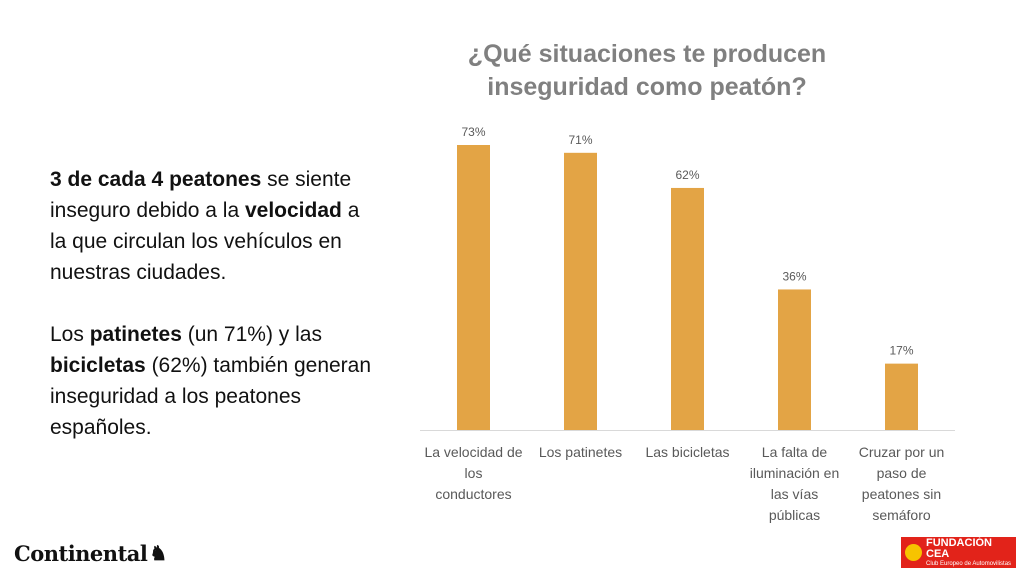 The image size is (1024, 576). I want to click on horse-icon: ♞, so click(158, 553).